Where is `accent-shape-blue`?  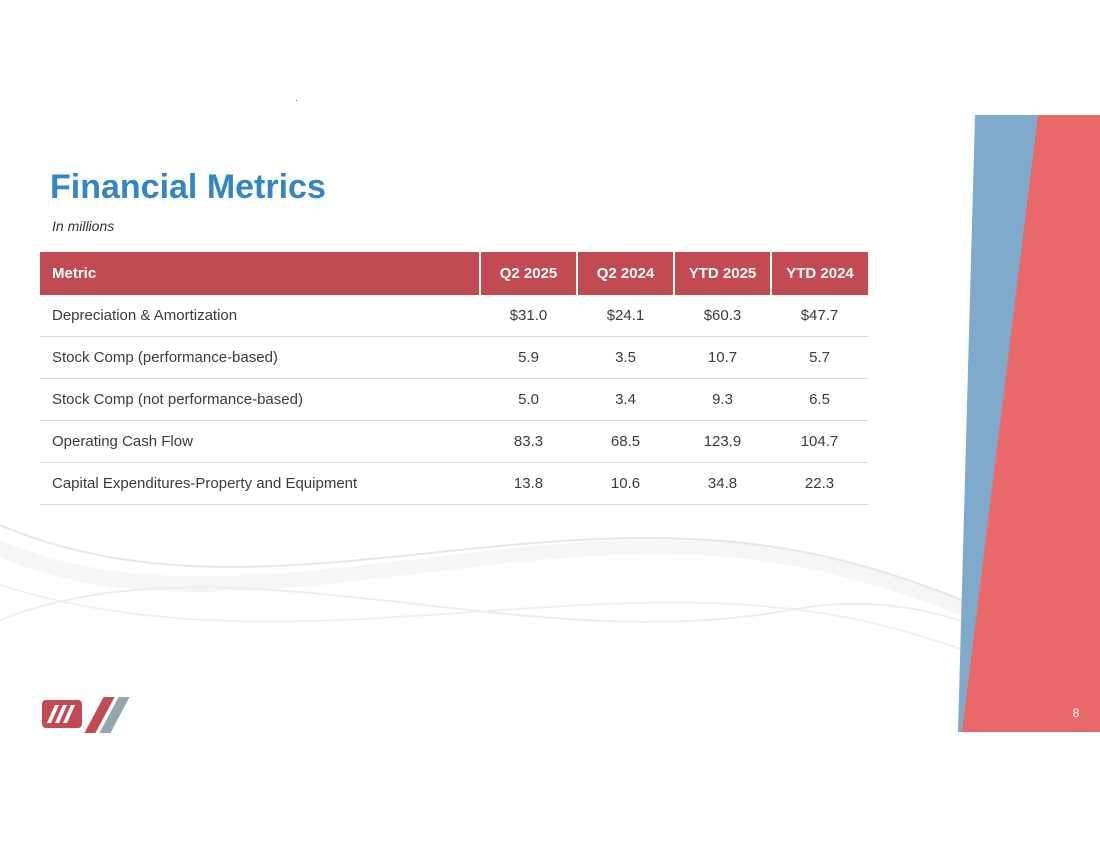
accent-shape-blue is located at coordinates (999, 423).